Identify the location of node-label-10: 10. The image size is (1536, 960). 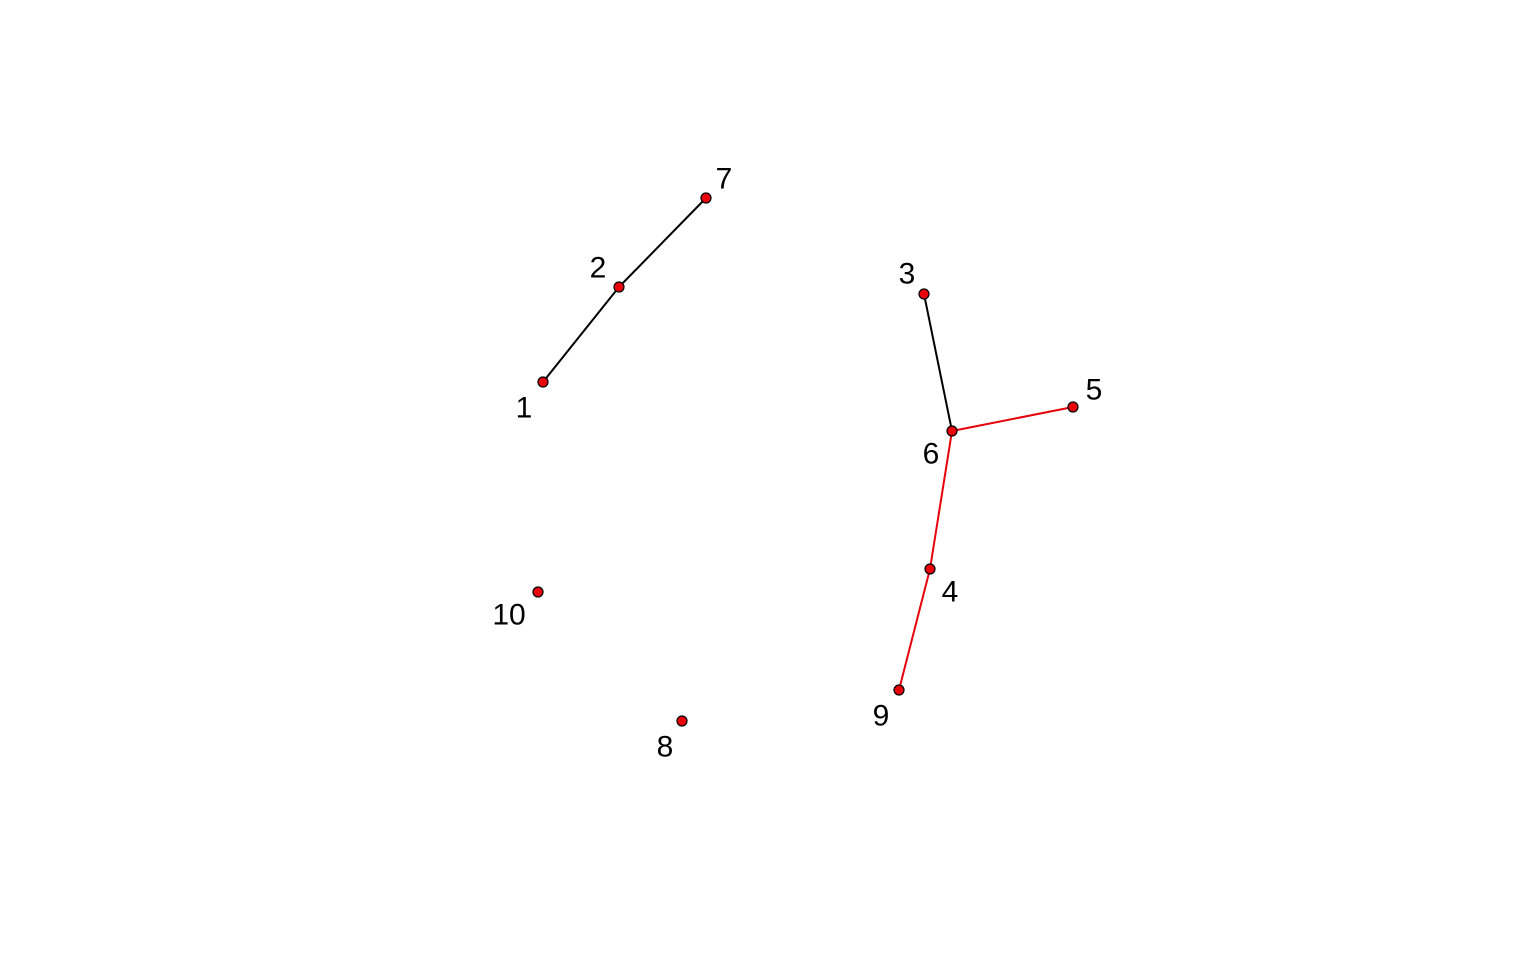
(508, 615).